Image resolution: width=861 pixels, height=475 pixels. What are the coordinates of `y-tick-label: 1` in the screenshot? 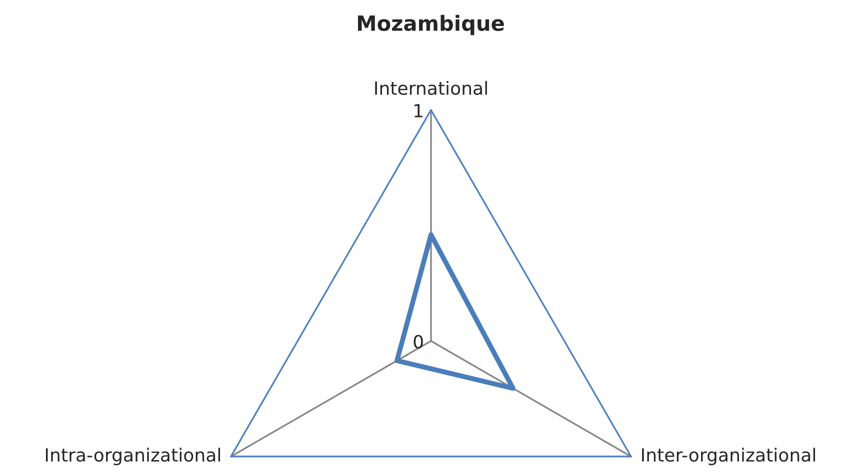 It's located at (418, 111).